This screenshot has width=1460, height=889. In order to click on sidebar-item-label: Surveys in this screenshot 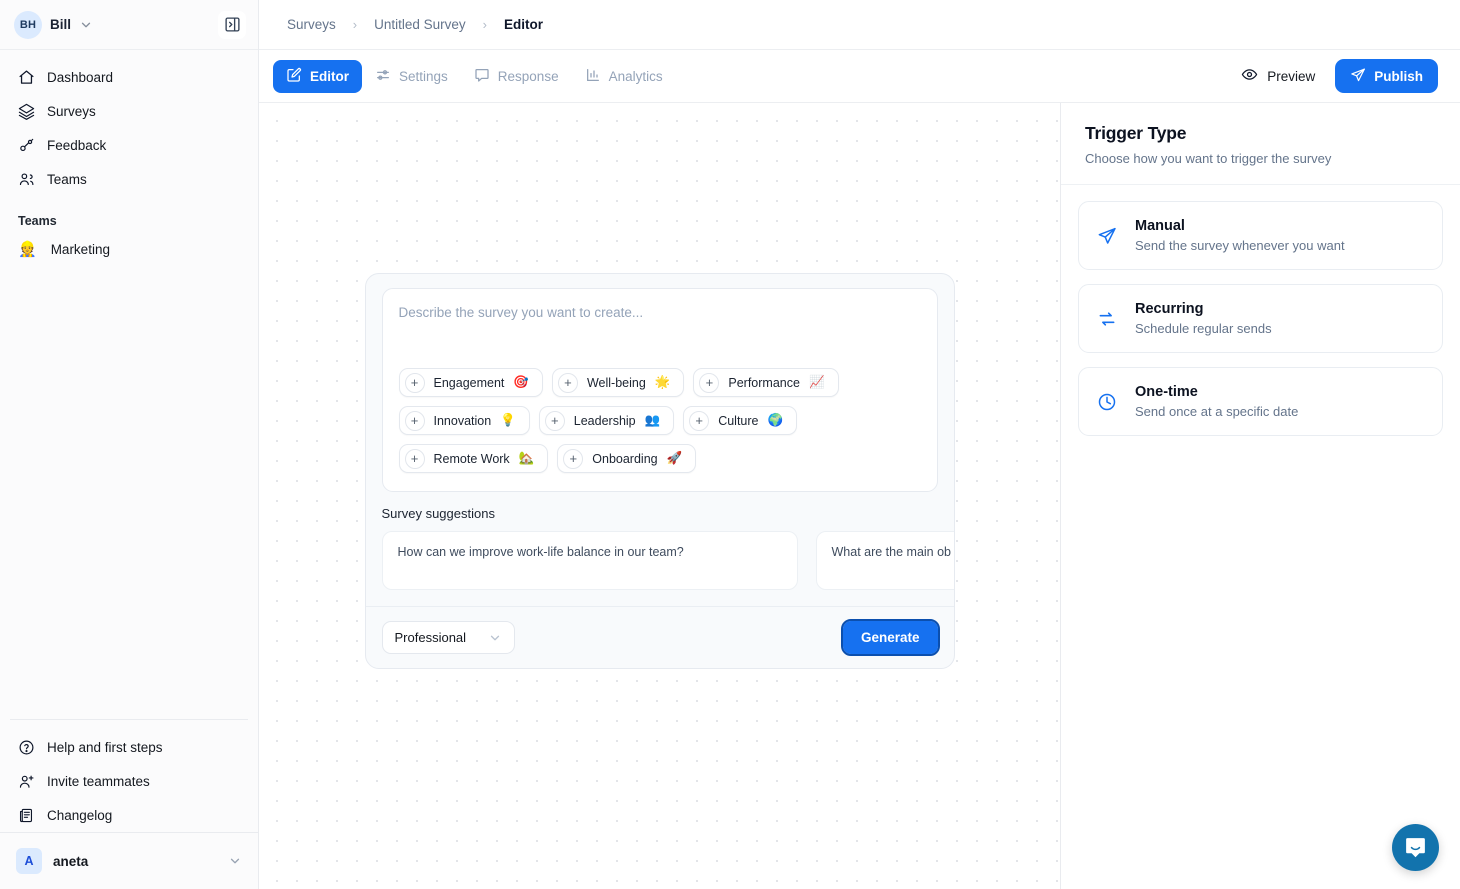, I will do `click(71, 111)`.